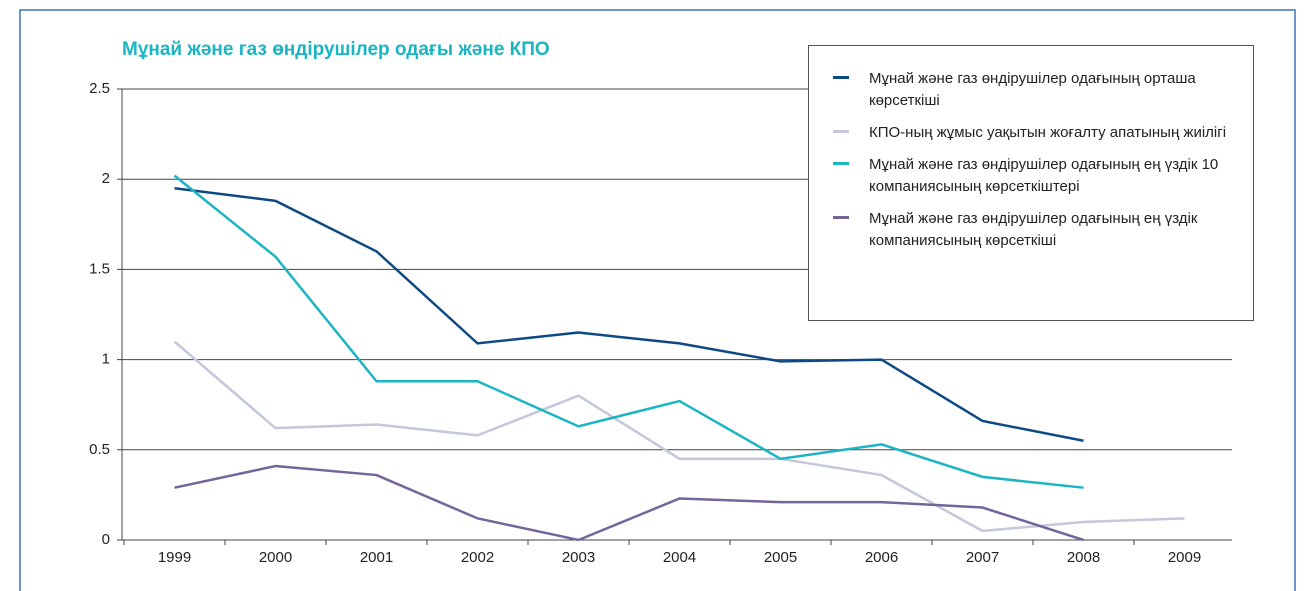 Image resolution: width=1313 pixels, height=591 pixels. What do you see at coordinates (174, 557) in the screenshot?
I see `x-tick-label: 1999` at bounding box center [174, 557].